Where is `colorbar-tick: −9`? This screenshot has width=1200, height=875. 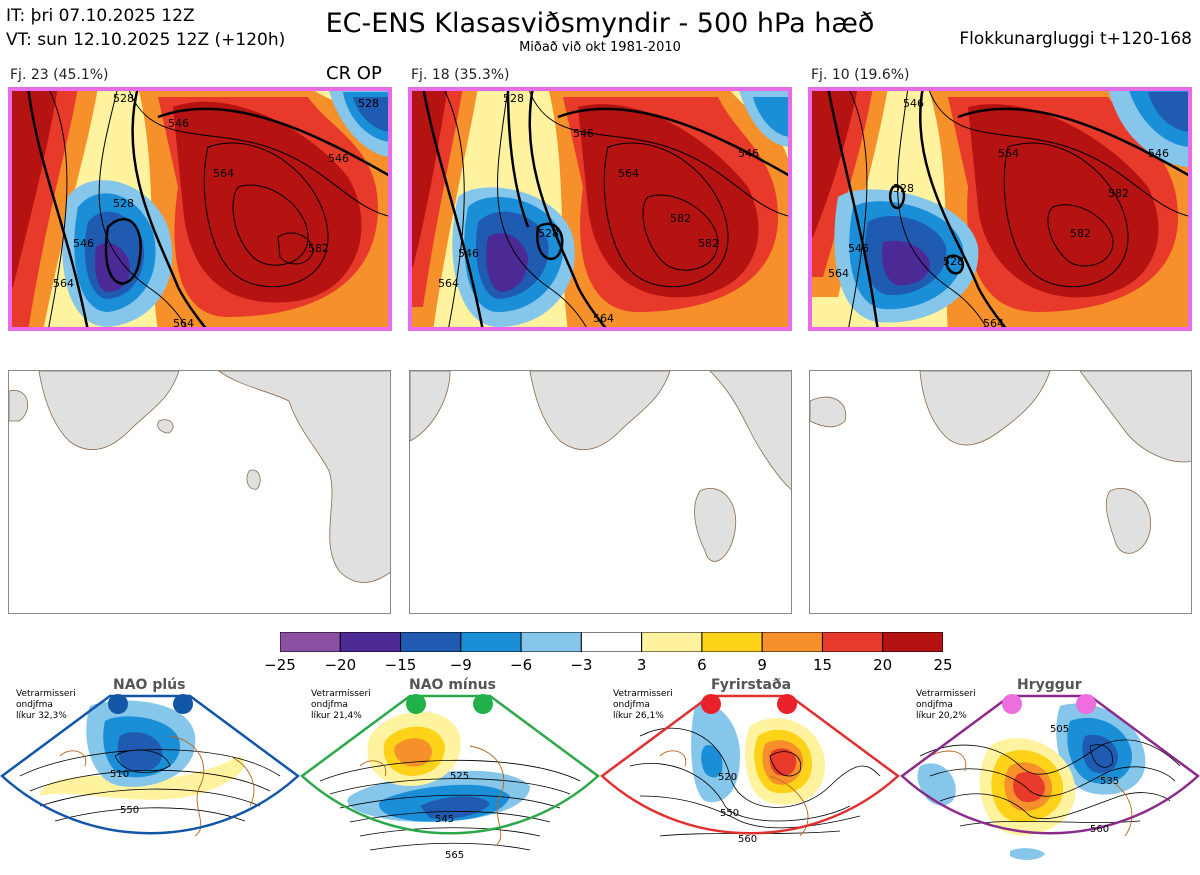 colorbar-tick: −9 is located at coordinates (460, 665).